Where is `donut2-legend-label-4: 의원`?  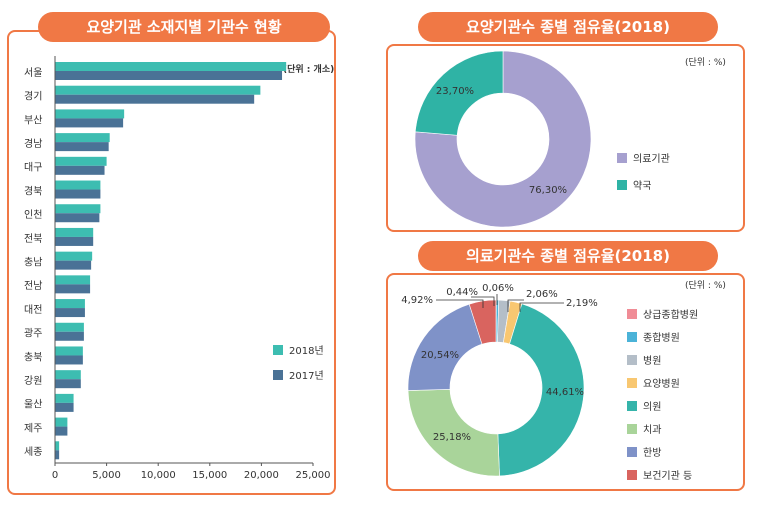 donut2-legend-label-4: 의원 is located at coordinates (652, 407).